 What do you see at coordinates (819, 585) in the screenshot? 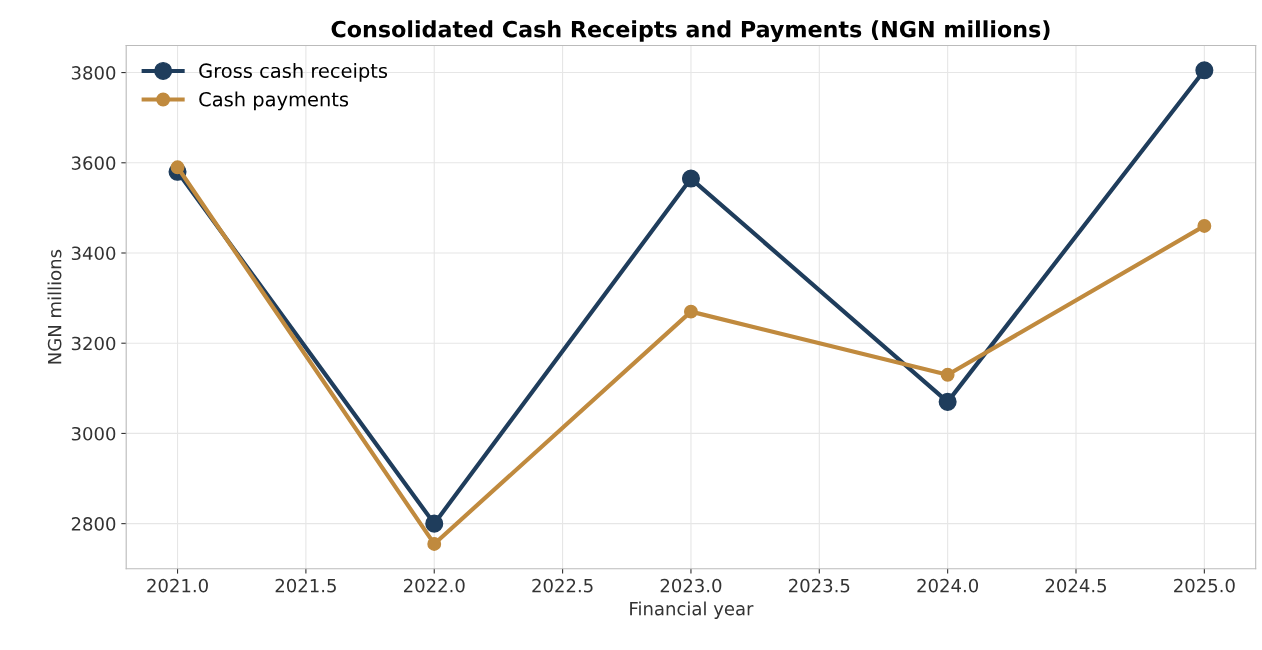
I see `x-tick-label: 2023.5` at bounding box center [819, 585].